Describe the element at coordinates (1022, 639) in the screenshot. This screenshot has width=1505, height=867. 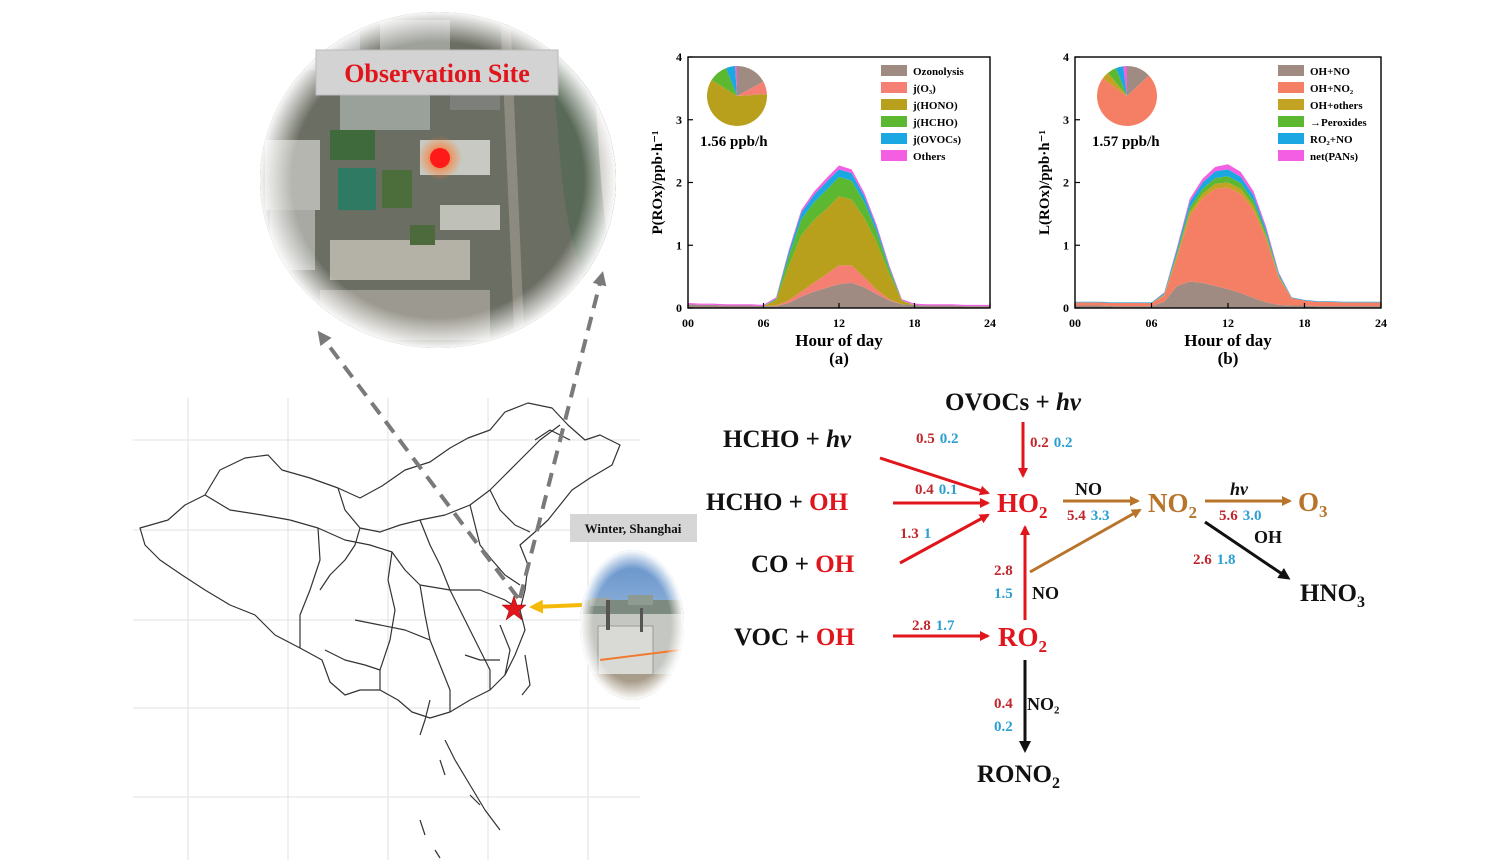
I see `species-ro2: RO2` at that location.